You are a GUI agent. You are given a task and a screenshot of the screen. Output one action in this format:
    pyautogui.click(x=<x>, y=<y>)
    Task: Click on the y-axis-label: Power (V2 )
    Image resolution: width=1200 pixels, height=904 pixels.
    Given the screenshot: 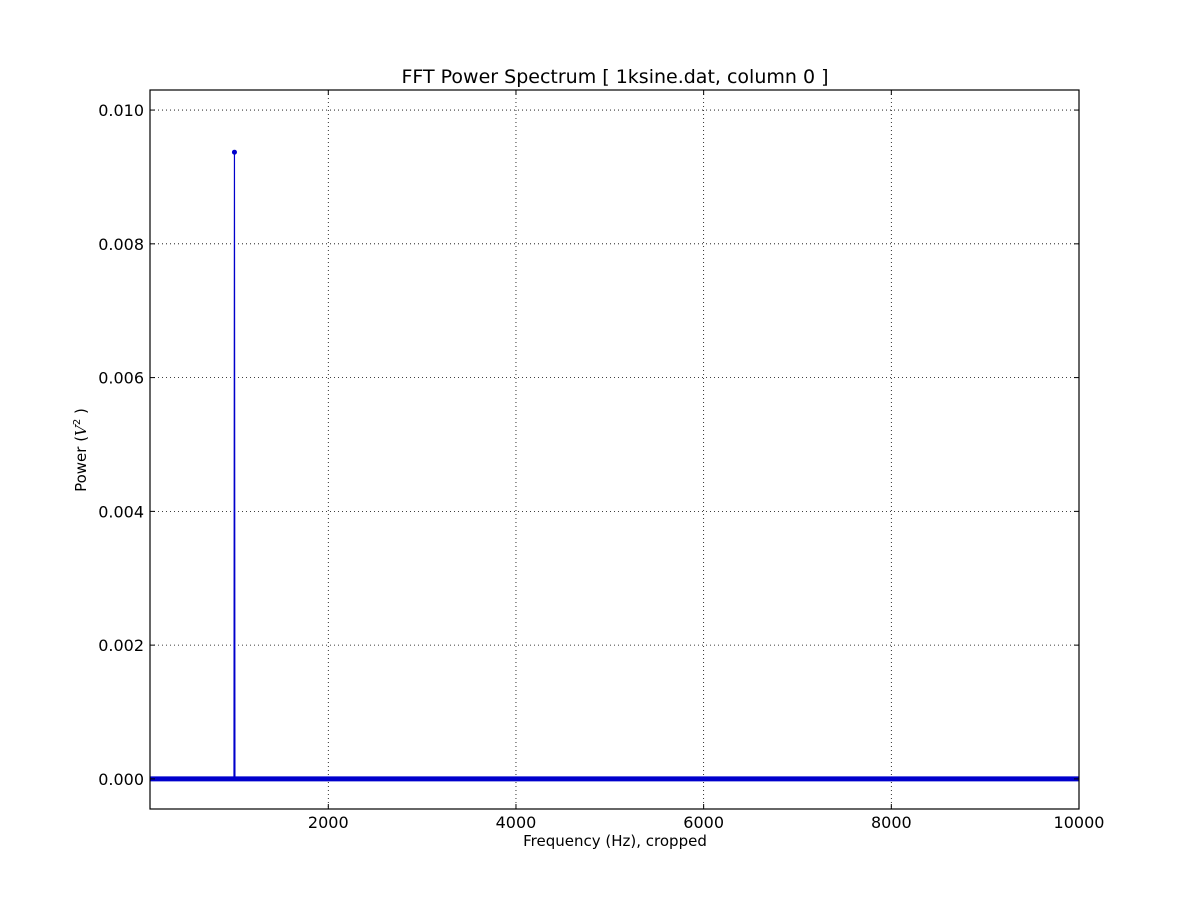 What is the action you would take?
    pyautogui.click(x=81, y=450)
    